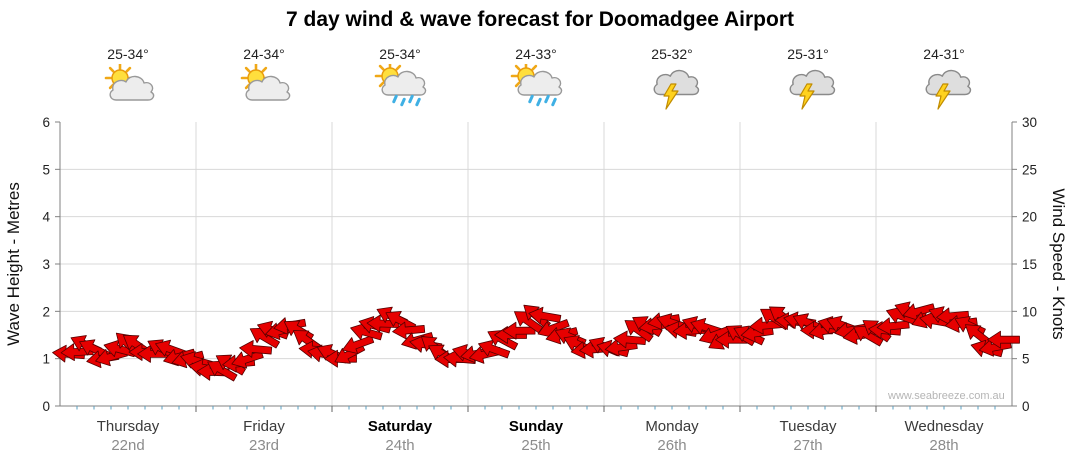  Describe the element at coordinates (672, 426) in the screenshot. I see `day-name-label: Monday` at that location.